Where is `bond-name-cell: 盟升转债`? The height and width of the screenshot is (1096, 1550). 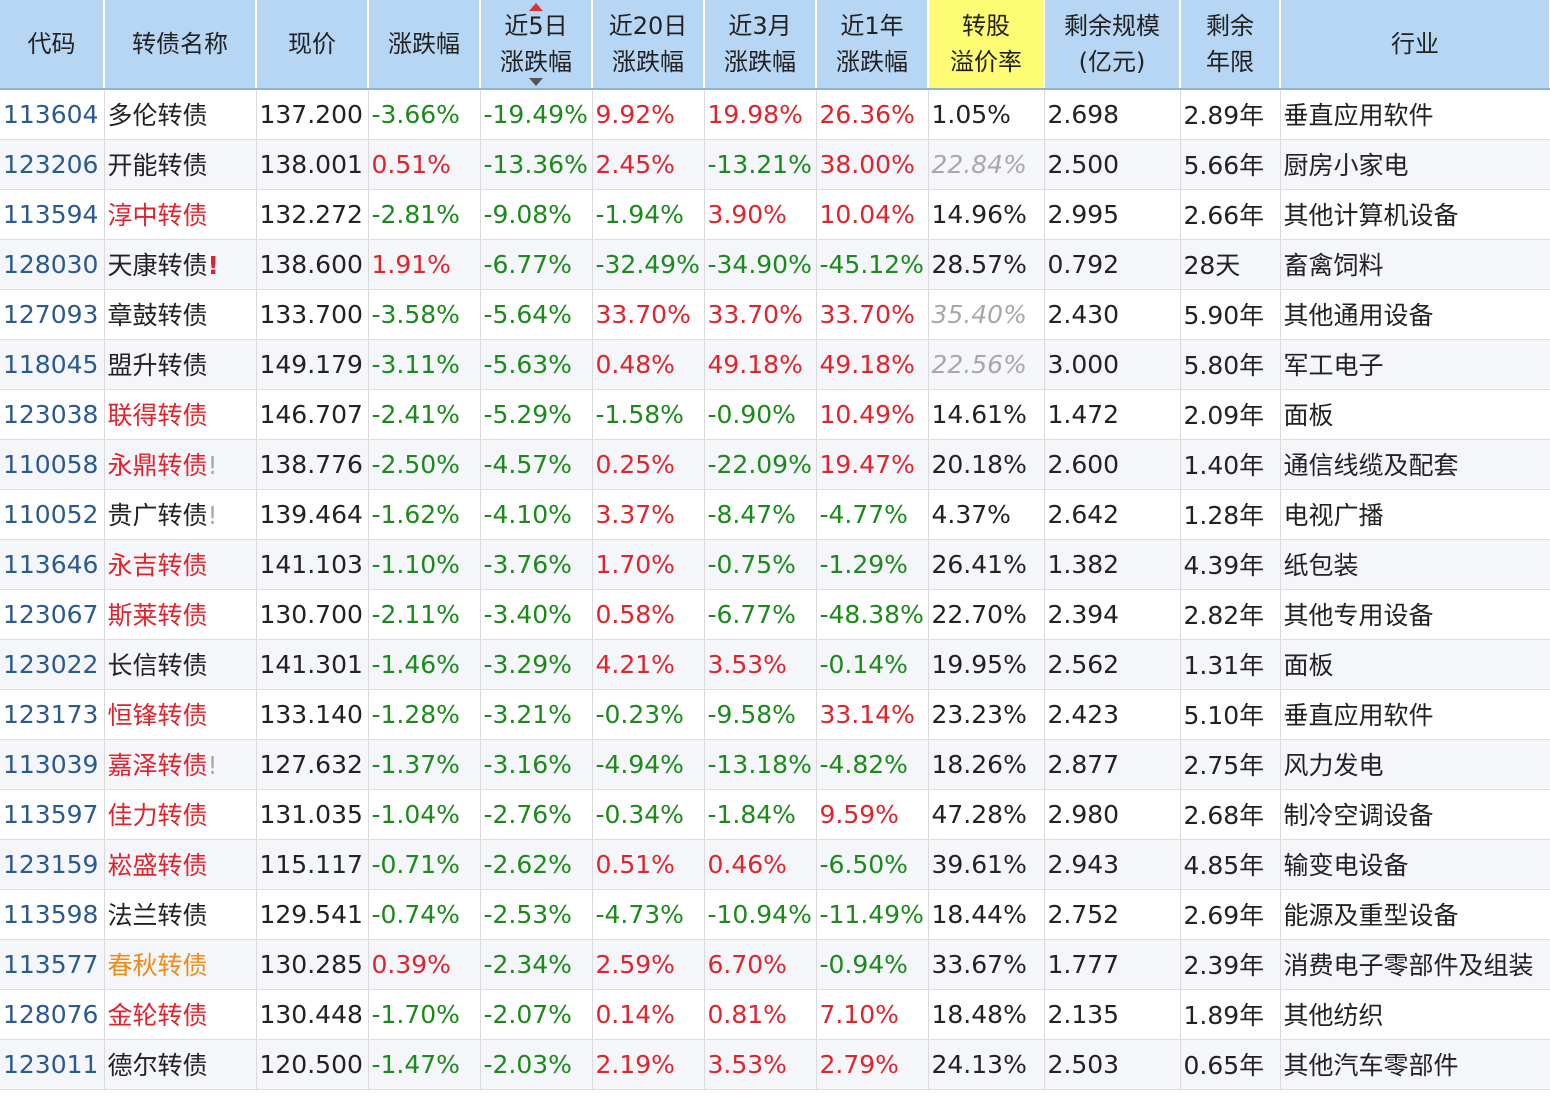 bond-name-cell: 盟升转债 is located at coordinates (180, 364).